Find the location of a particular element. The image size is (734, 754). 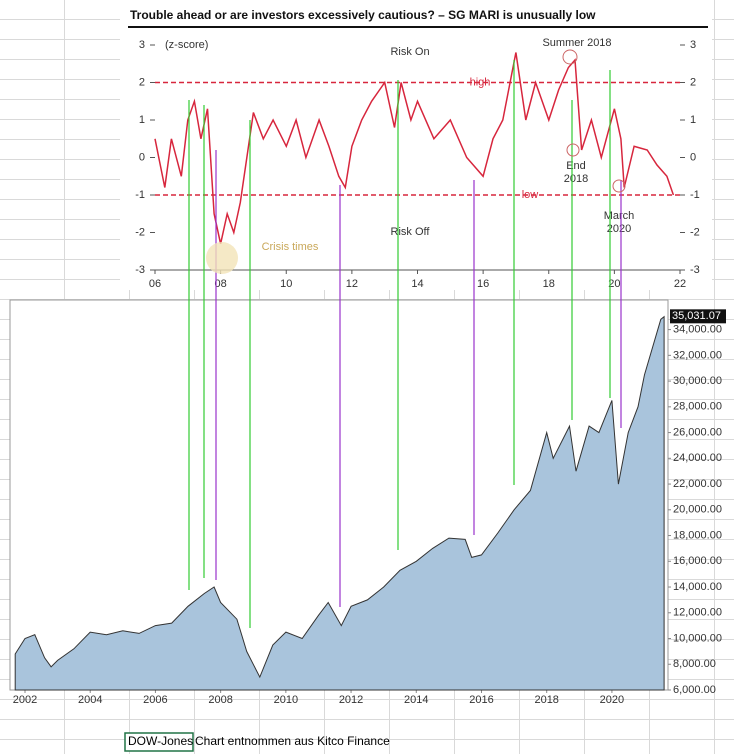

x-tick-label: 2004 is located at coordinates (90, 700).